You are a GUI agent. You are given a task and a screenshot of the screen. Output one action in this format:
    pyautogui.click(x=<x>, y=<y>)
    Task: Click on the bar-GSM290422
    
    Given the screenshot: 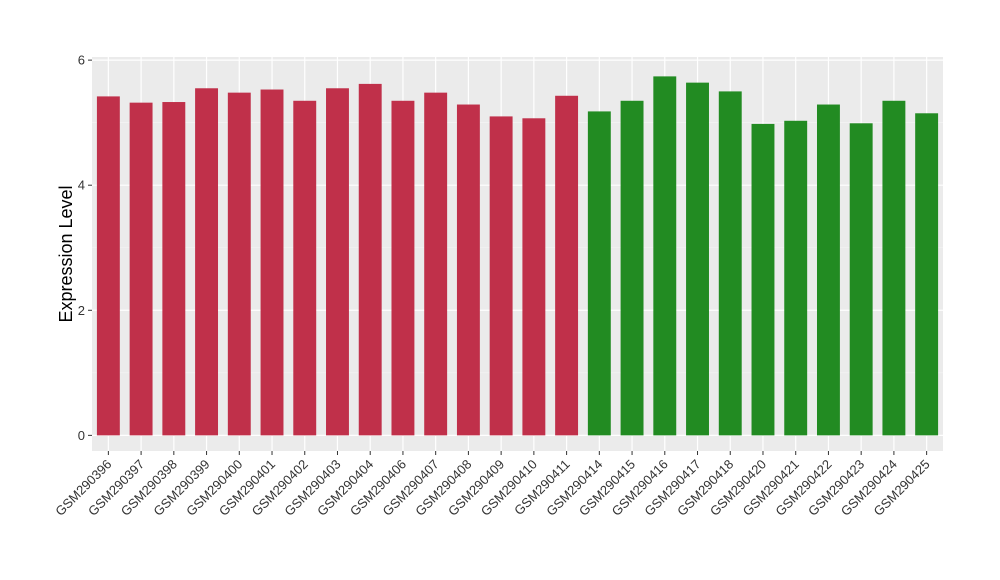 What is the action you would take?
    pyautogui.click(x=828, y=270)
    